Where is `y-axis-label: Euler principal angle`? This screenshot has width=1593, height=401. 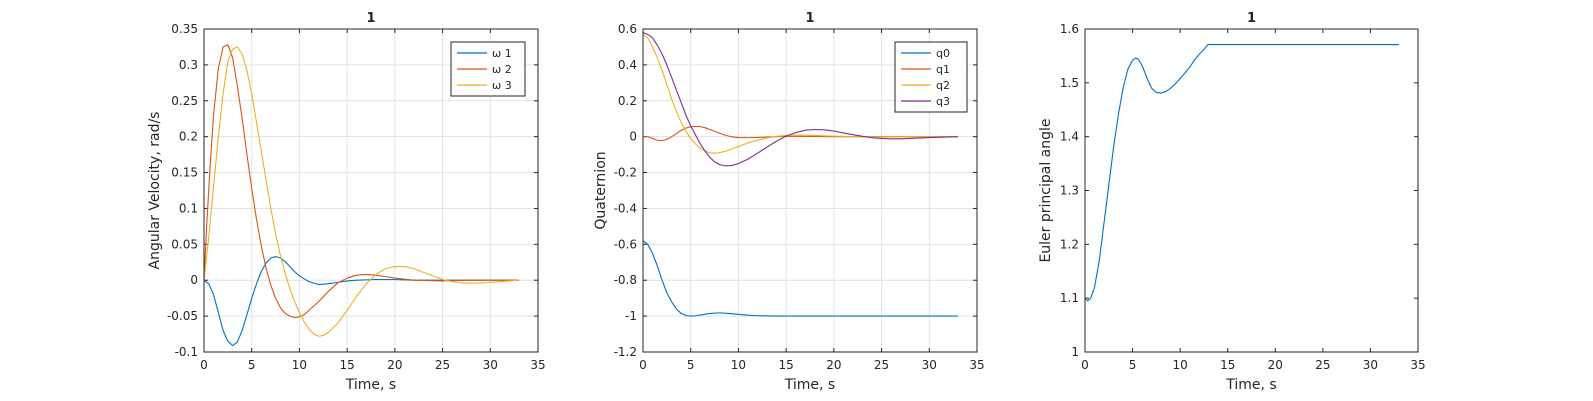
y-axis-label: Euler principal angle is located at coordinates (1046, 190).